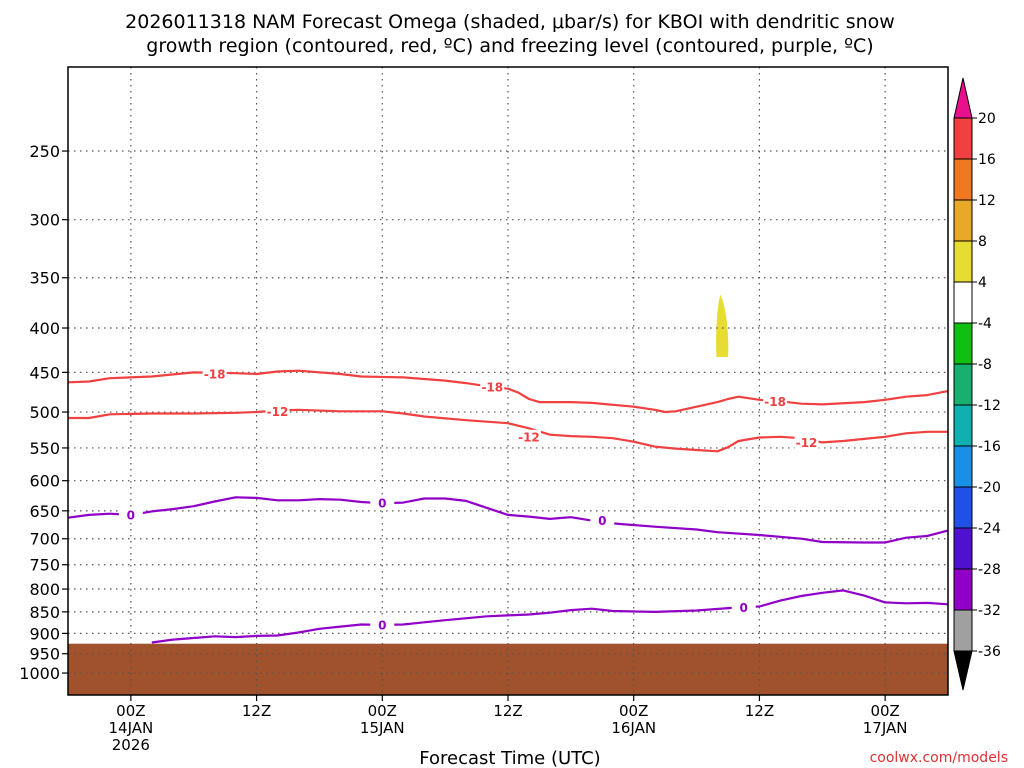 This screenshot has width=1024, height=768. I want to click on contour-label-2-0: 0, so click(131, 515).